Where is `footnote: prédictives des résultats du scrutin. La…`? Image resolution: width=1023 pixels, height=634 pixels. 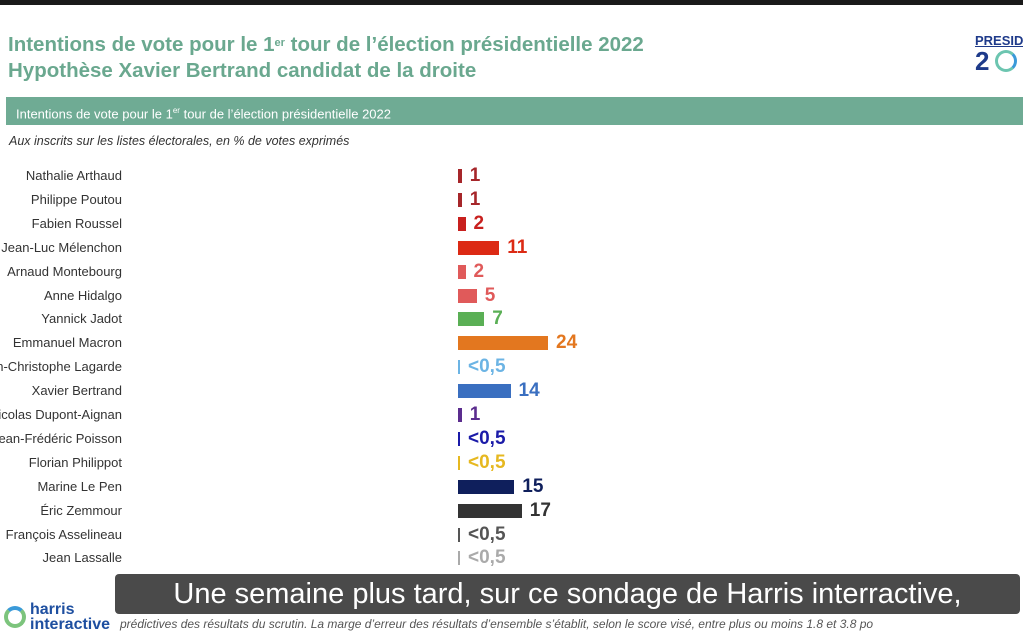
footnote: prédictives des résultats du scrutin. La… is located at coordinates (497, 624).